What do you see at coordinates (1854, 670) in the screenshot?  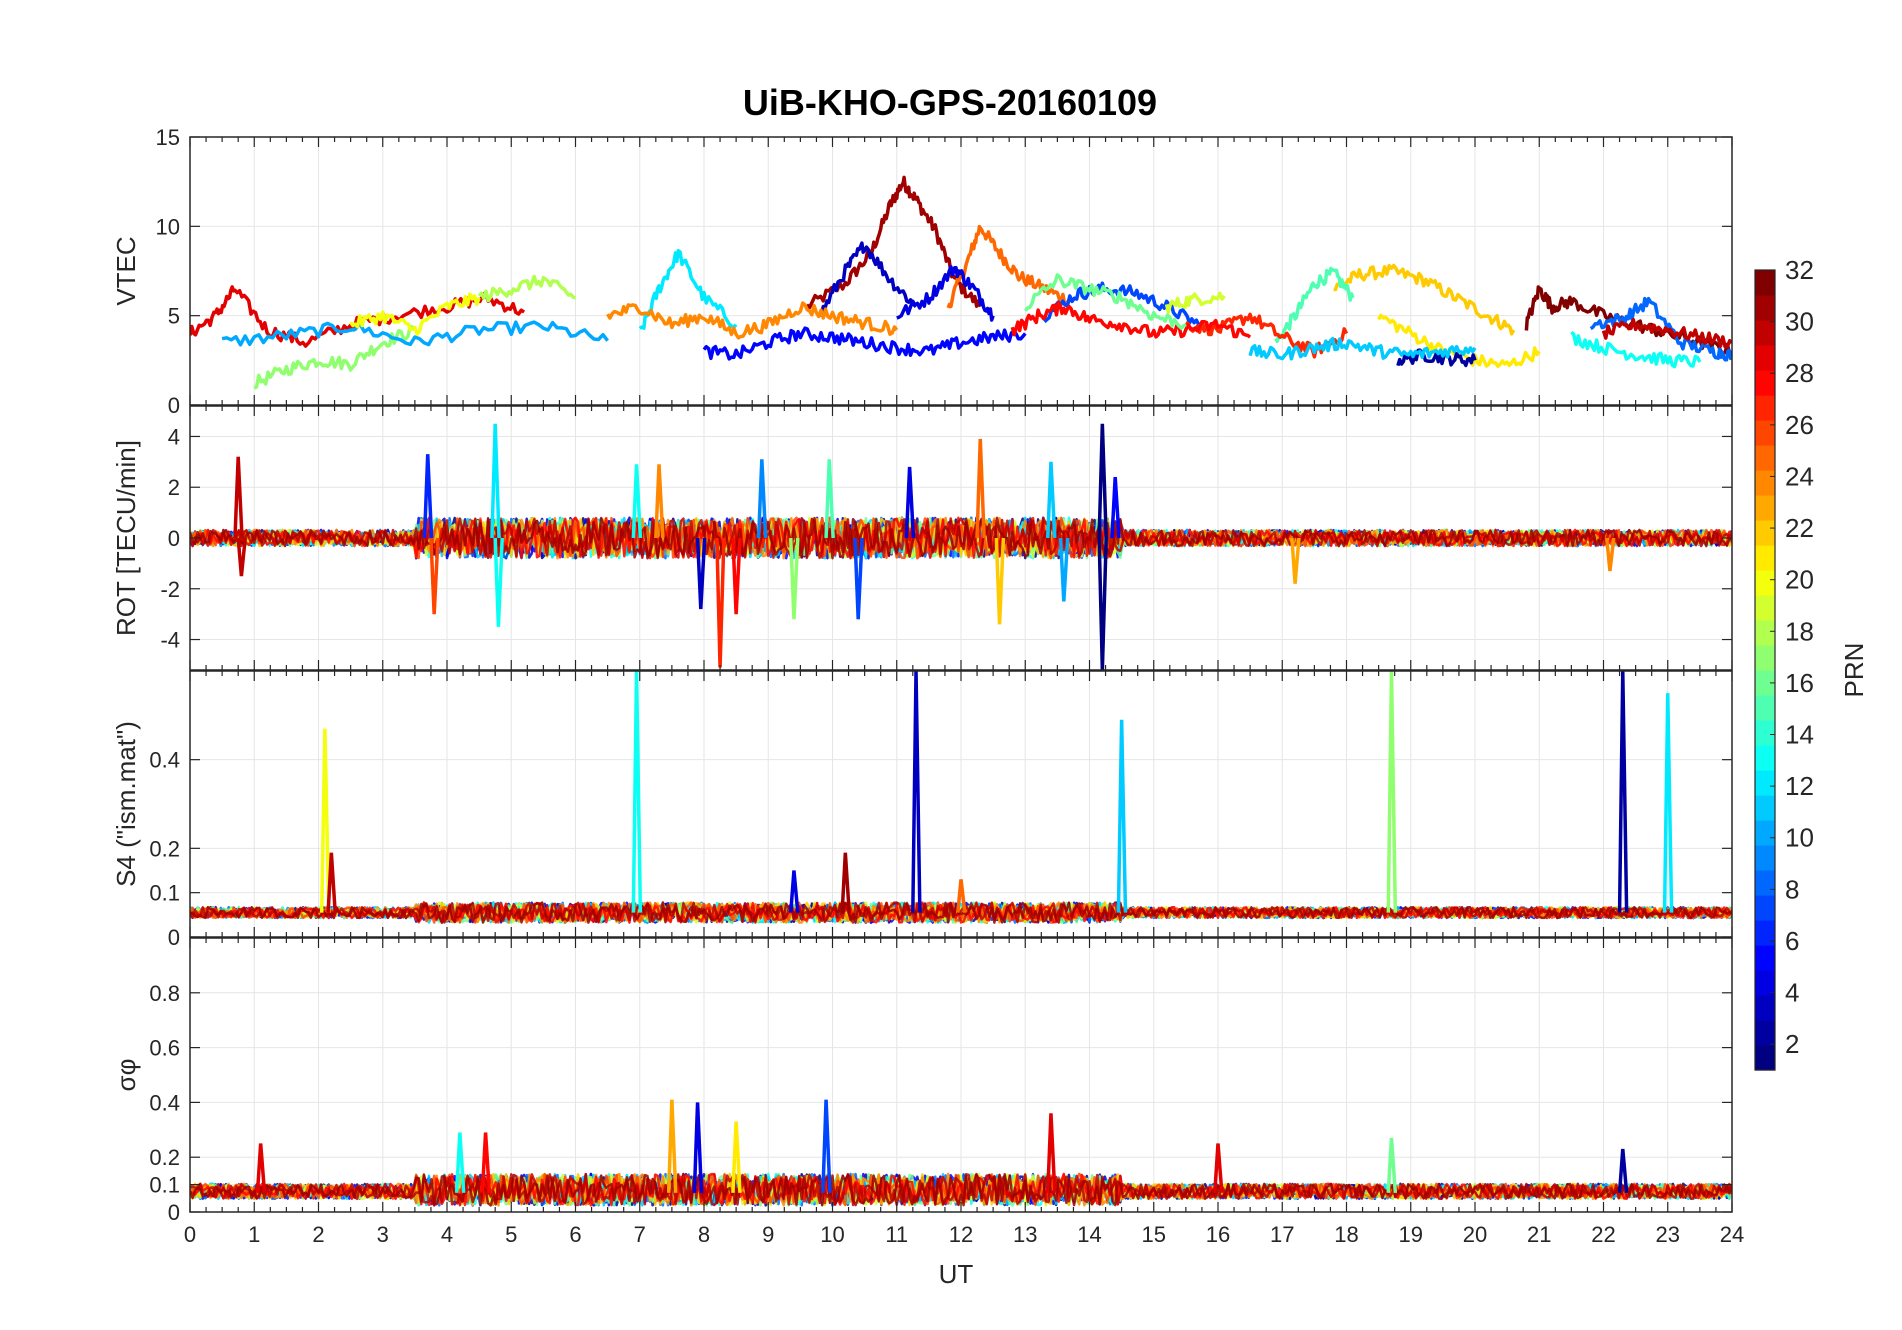 I see `colorbar-label: PRN` at bounding box center [1854, 670].